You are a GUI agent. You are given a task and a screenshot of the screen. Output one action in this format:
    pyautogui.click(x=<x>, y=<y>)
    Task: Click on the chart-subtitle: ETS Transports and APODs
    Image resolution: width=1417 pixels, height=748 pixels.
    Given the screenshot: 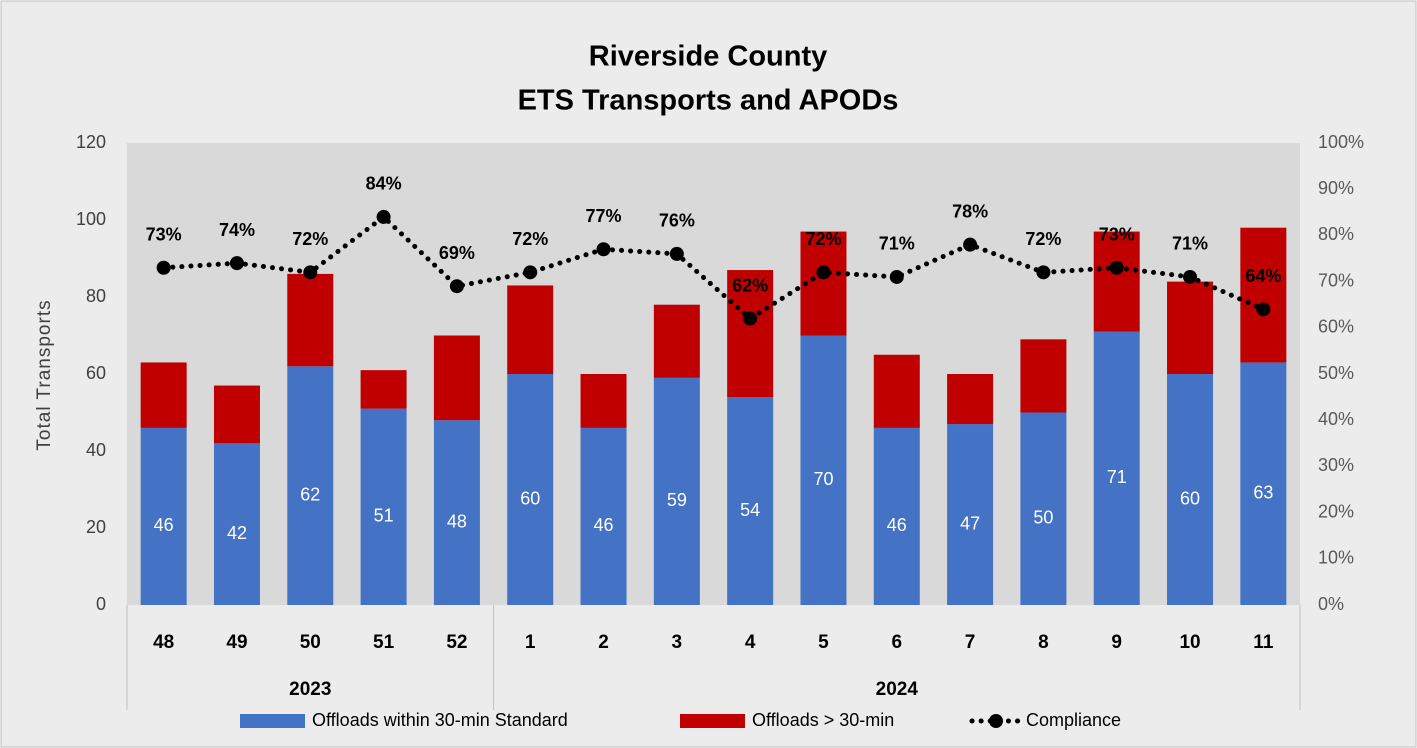 What is the action you would take?
    pyautogui.click(x=708, y=101)
    